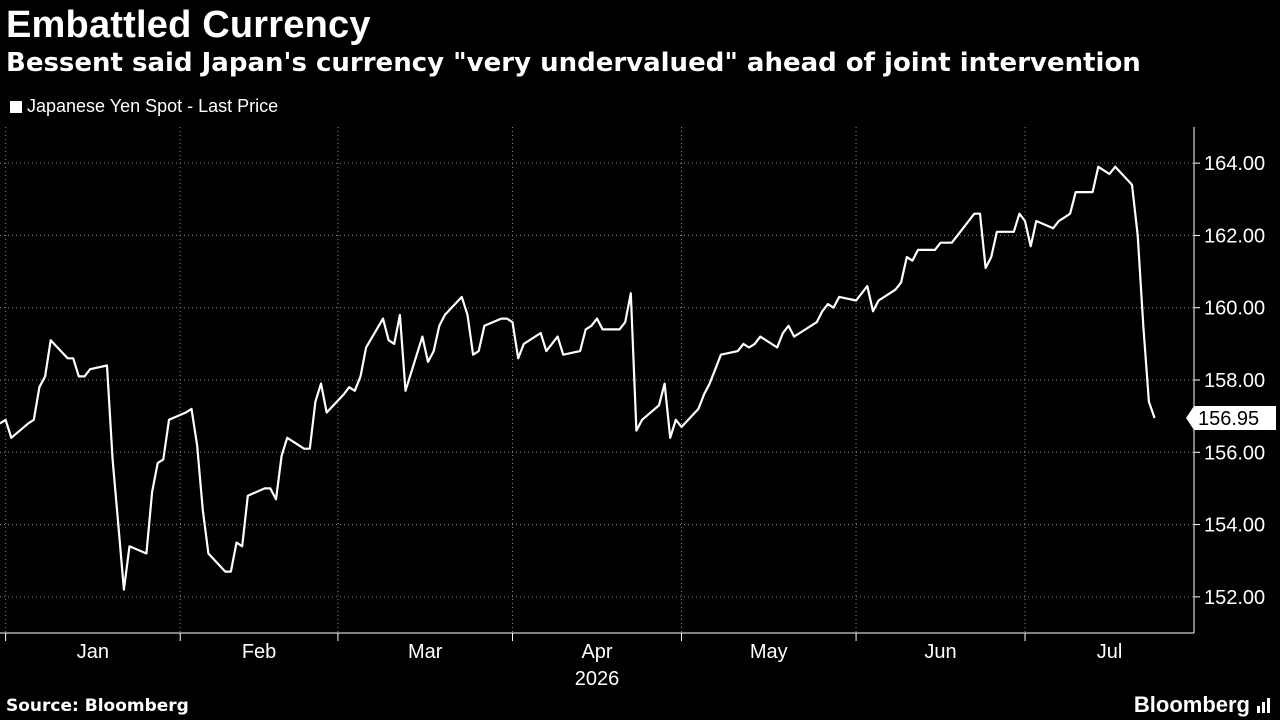 The width and height of the screenshot is (1280, 720). What do you see at coordinates (93, 652) in the screenshot?
I see `x-tick-label: Jan` at bounding box center [93, 652].